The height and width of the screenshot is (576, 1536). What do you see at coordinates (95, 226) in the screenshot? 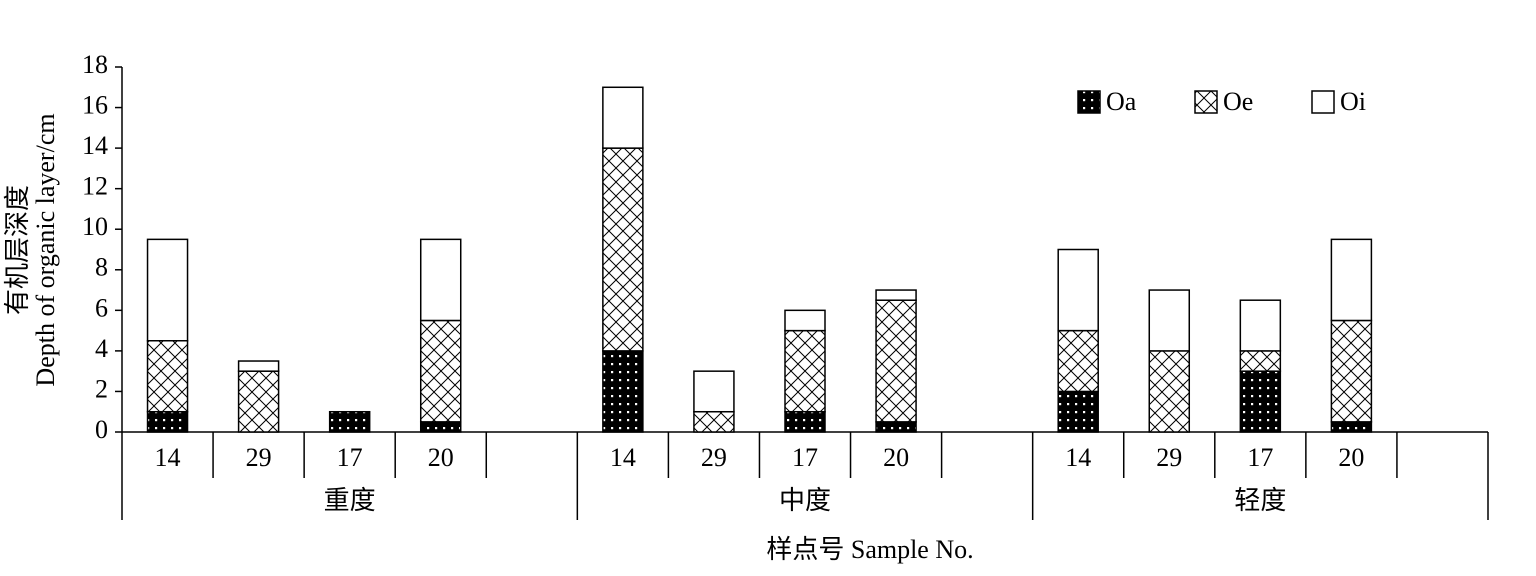
I see `y-tick-label: 10` at bounding box center [95, 226].